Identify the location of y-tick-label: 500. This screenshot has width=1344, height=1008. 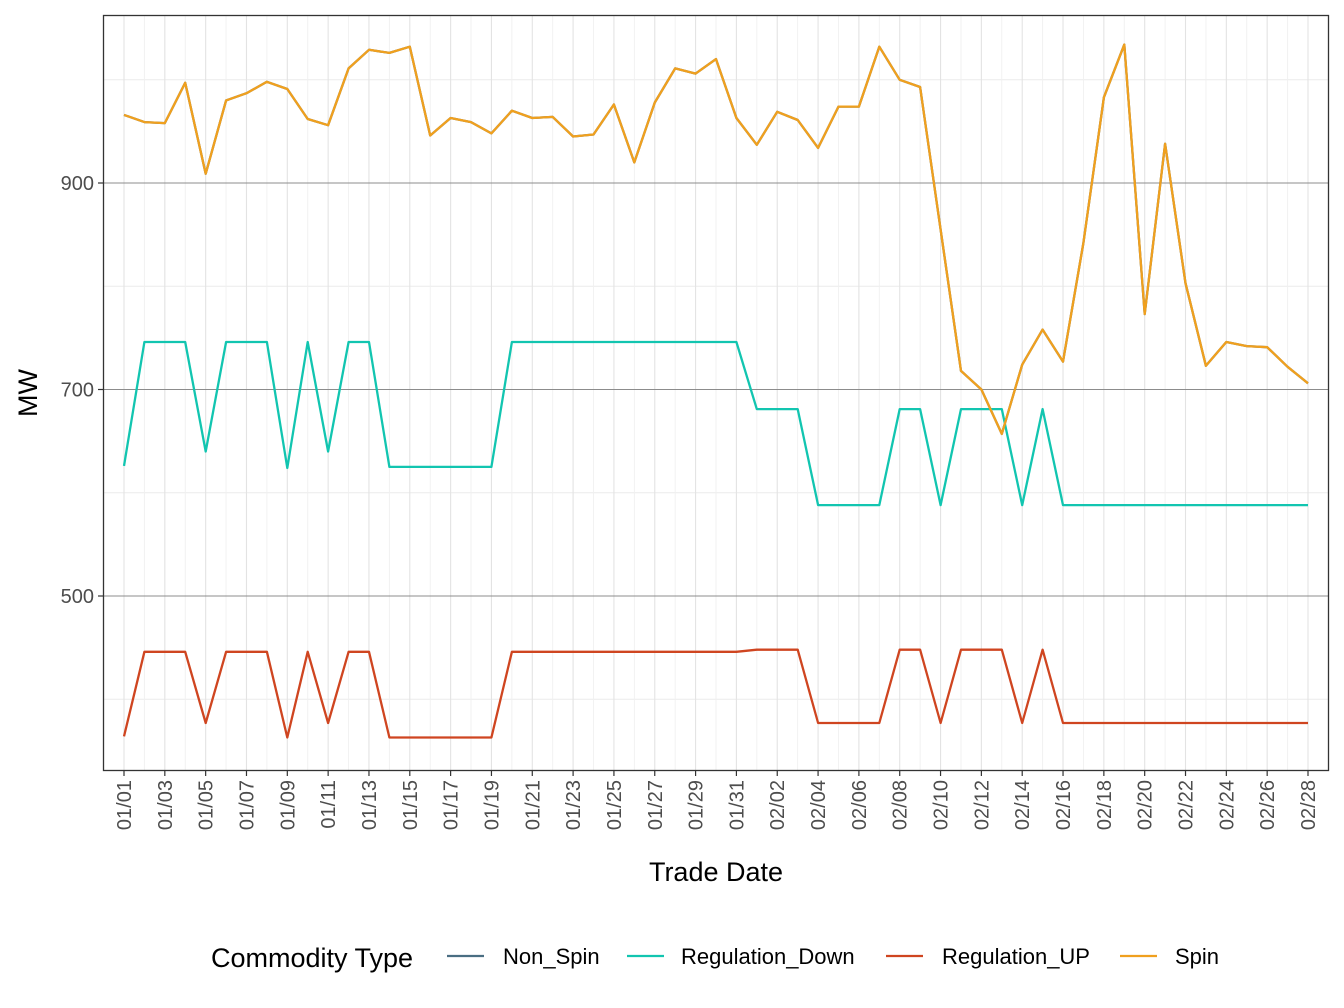
(77, 597).